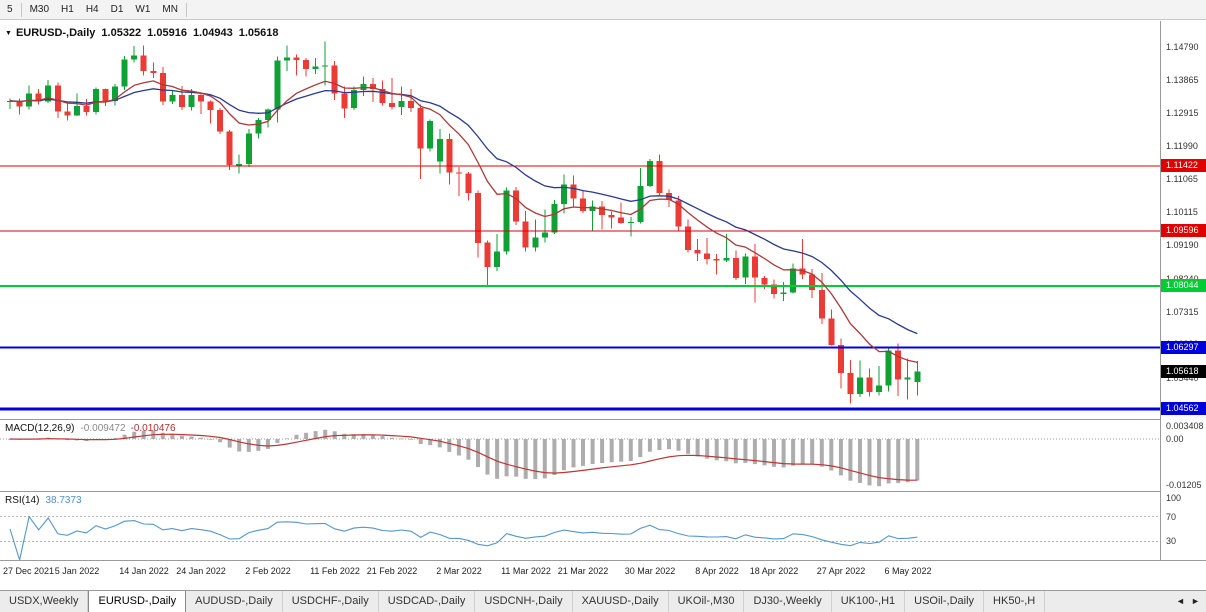 The width and height of the screenshot is (1206, 612). I want to click on rsi-value: 38.7373, so click(63, 500).